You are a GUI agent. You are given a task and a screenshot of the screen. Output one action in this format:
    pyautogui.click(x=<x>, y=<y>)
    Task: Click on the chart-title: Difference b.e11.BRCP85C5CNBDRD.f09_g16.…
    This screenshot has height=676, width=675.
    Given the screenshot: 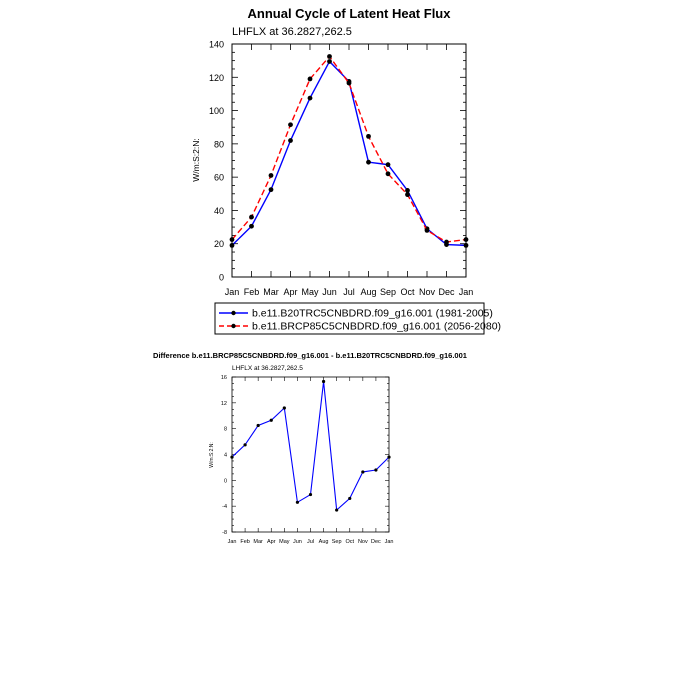 What is the action you would take?
    pyautogui.click(x=310, y=355)
    